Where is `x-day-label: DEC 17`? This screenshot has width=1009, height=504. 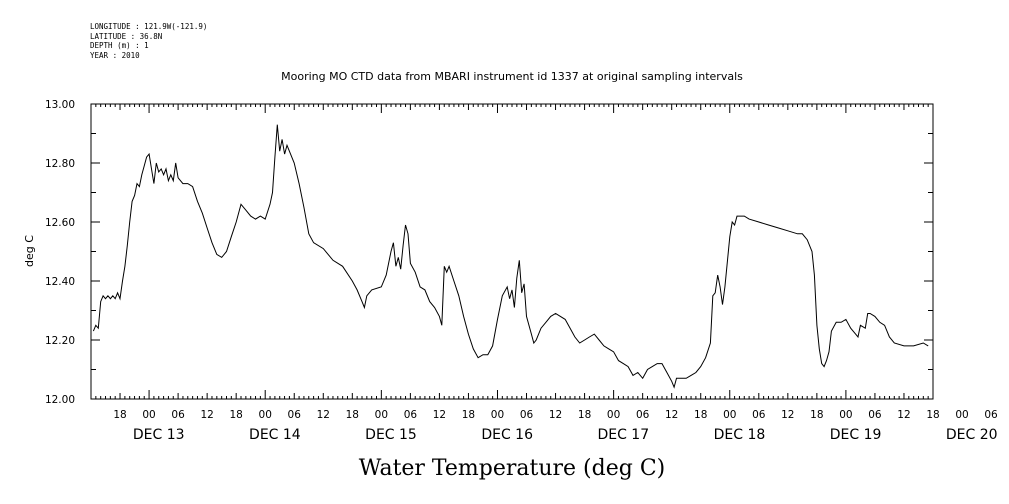 x-day-label: DEC 17 is located at coordinates (623, 435).